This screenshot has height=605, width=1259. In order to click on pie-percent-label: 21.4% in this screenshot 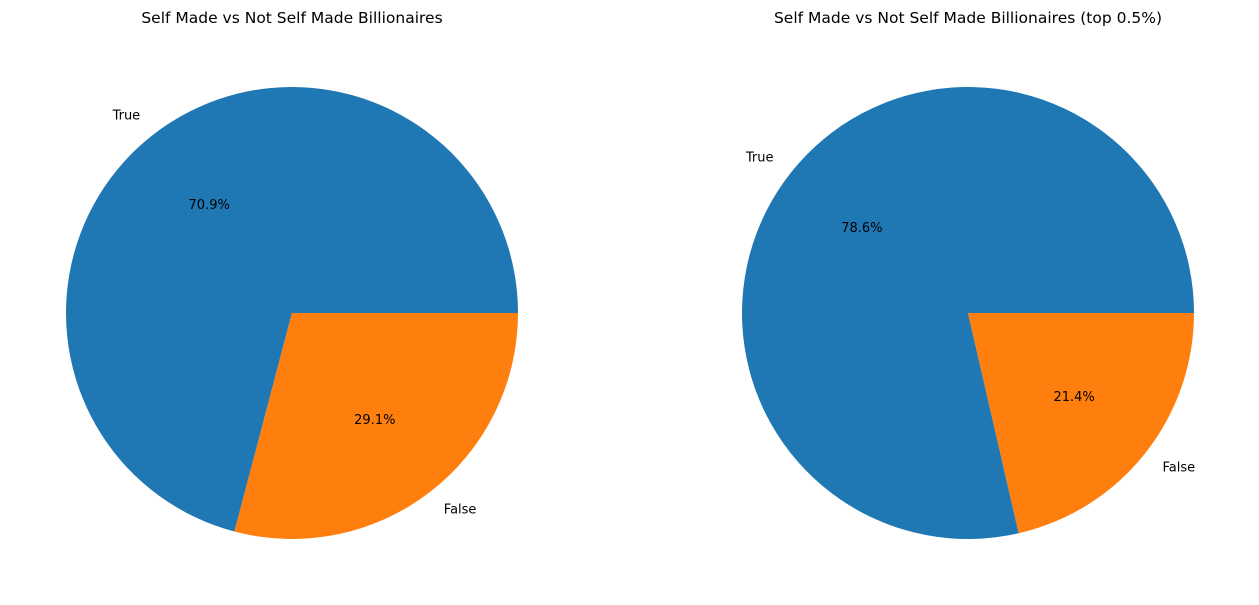, I will do `click(1073, 397)`.